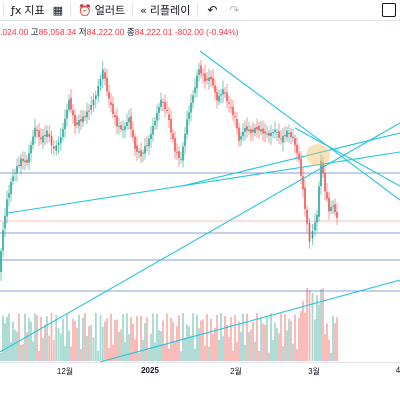 Image resolution: width=400 pixels, height=401 pixels. I want to click on redo-button: ↷, so click(234, 10).